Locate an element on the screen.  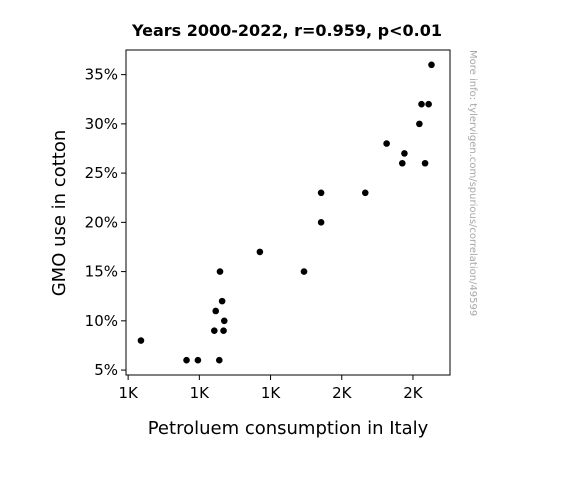
y-tick-label: 30% is located at coordinates (101, 124).